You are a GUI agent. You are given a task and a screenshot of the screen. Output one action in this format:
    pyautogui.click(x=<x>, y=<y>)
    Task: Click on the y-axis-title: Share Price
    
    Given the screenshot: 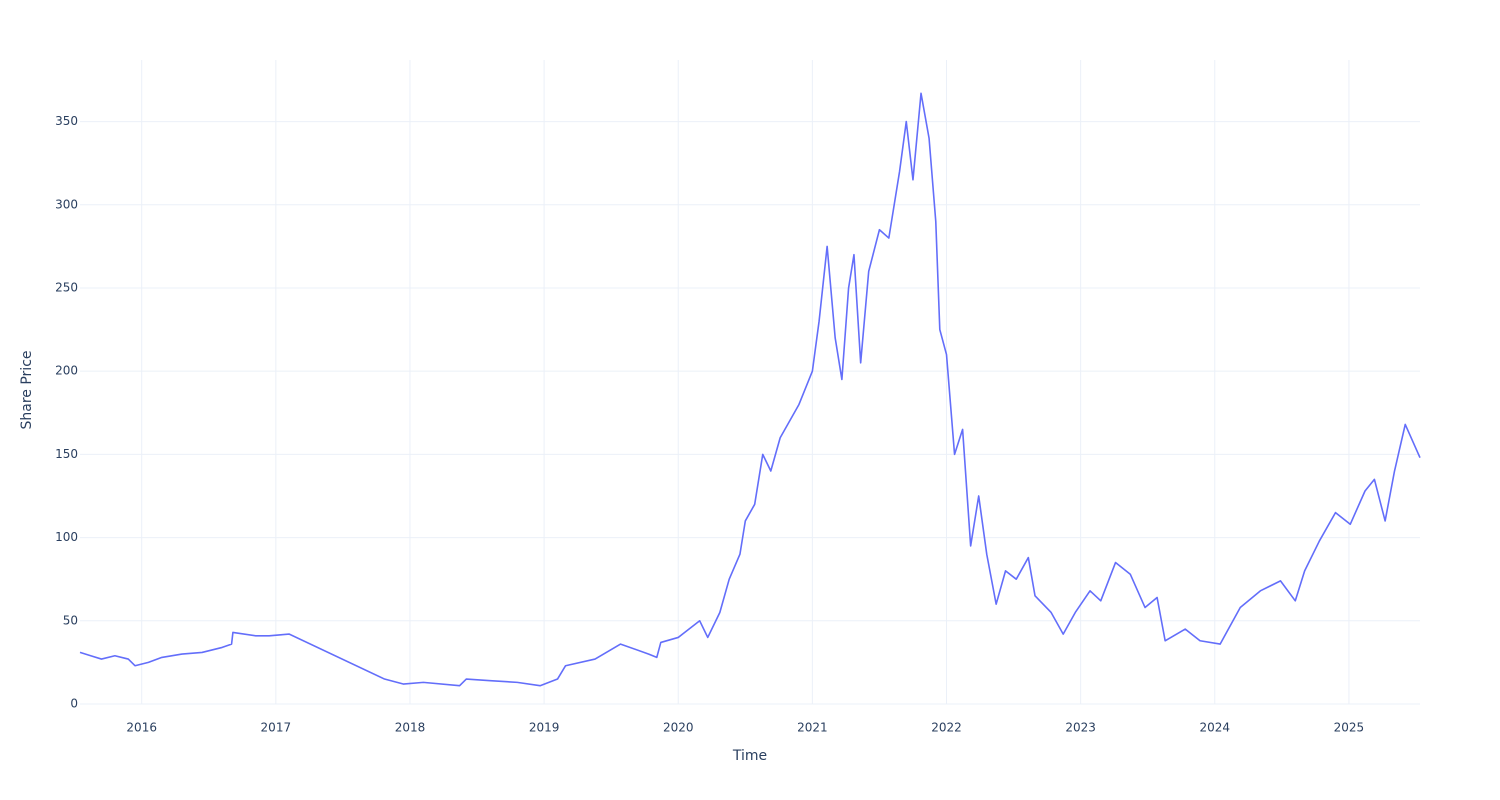 What is the action you would take?
    pyautogui.click(x=27, y=389)
    